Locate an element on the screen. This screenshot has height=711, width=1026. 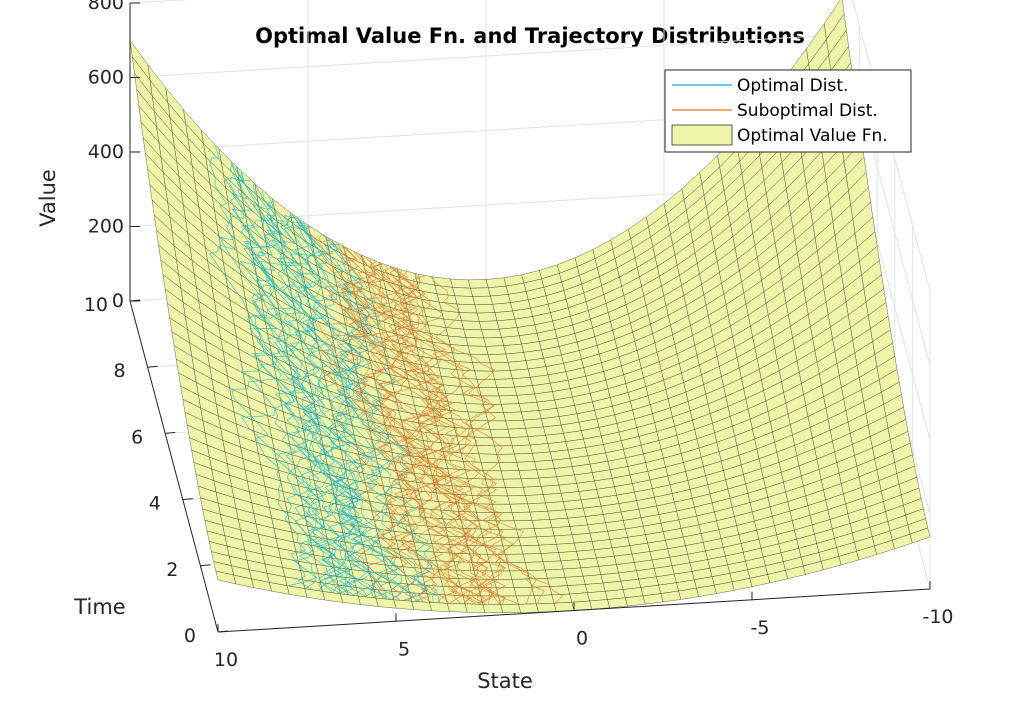
z-tick-label: 600 is located at coordinates (106, 78).